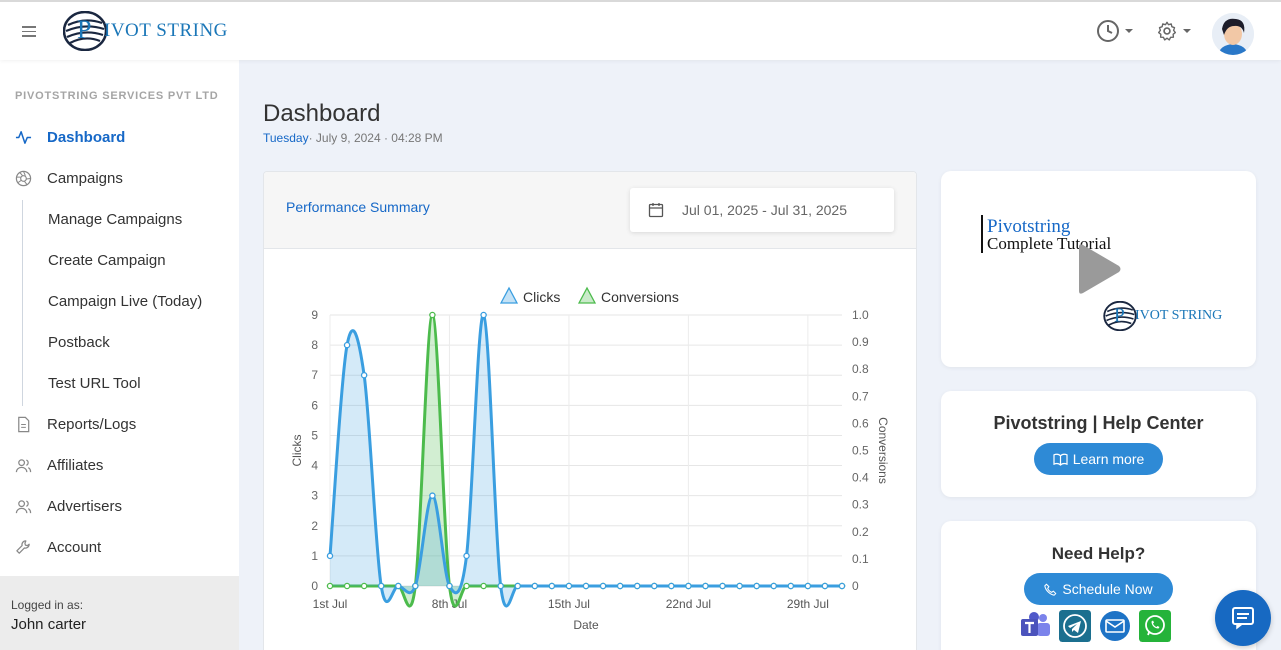 The image size is (1281, 650). I want to click on users-icon, so click(23, 507).